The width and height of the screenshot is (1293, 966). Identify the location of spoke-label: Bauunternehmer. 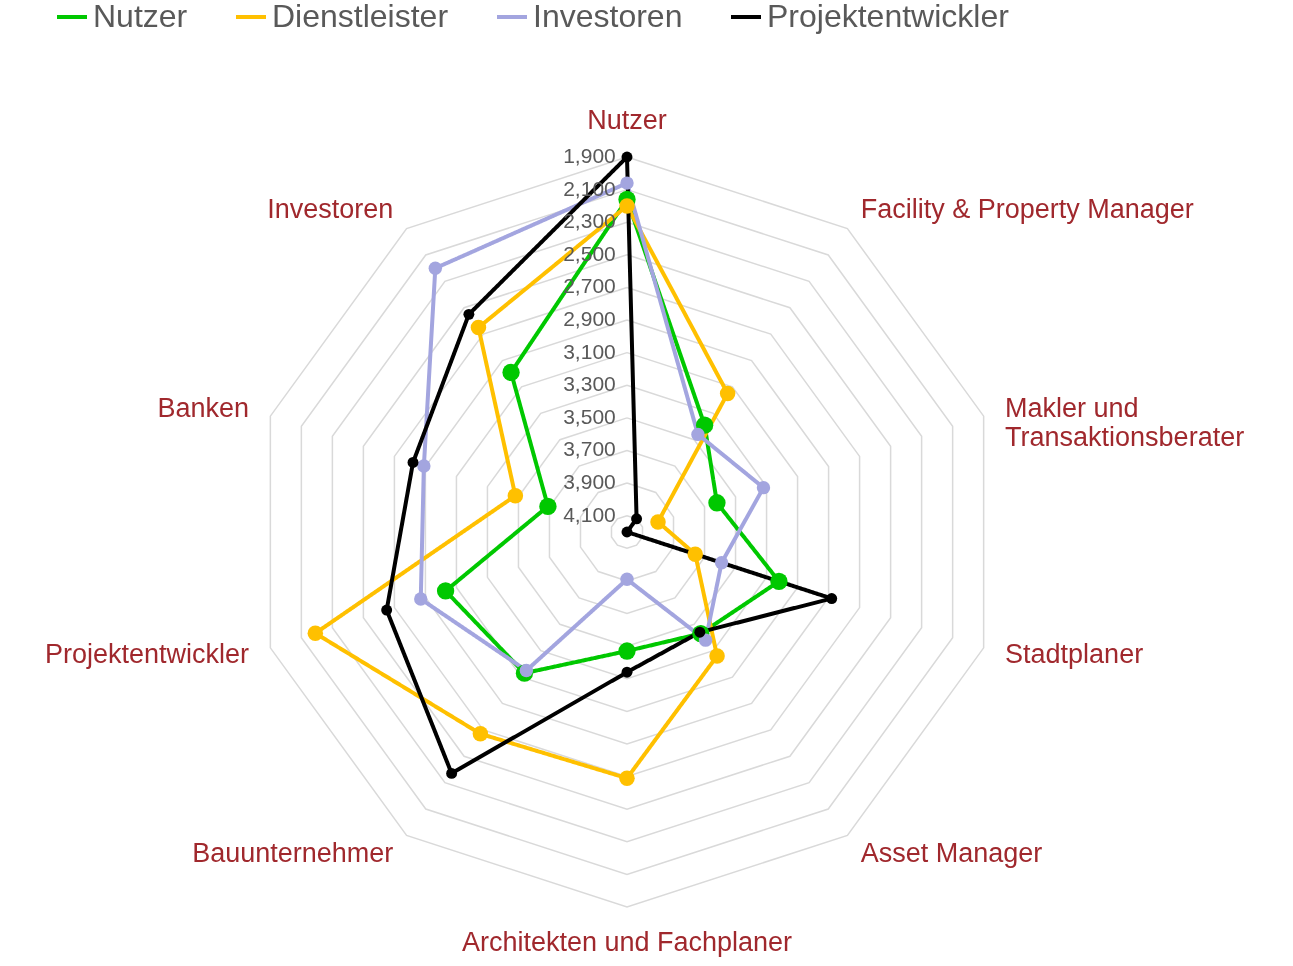
(293, 852).